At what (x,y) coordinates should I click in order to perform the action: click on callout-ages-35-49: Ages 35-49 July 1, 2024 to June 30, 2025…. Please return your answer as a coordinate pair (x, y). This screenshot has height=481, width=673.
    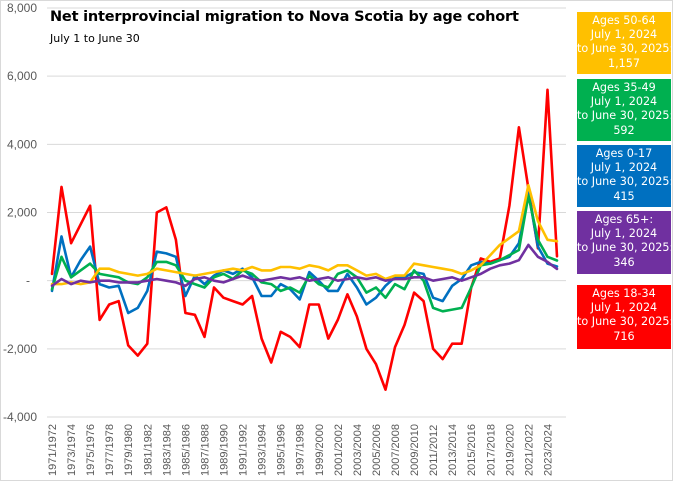
    Looking at the image, I should click on (625, 110).